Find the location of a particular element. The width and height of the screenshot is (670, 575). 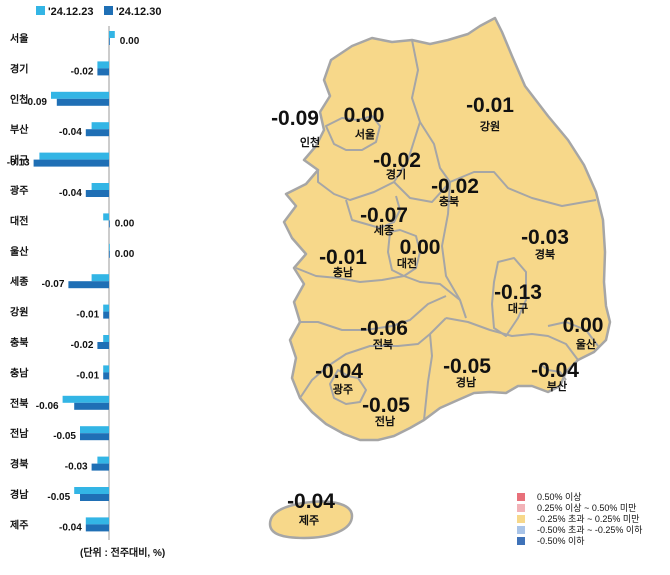

category-tick-label: 제주 is located at coordinates (19, 524).